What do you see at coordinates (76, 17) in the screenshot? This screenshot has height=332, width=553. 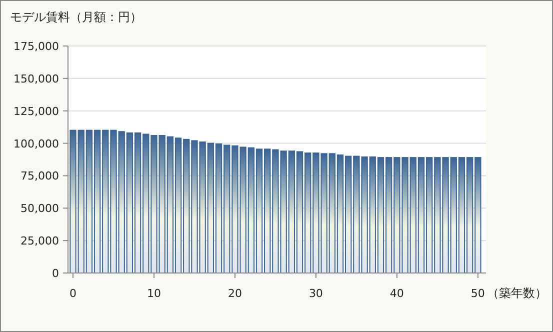 I see `chart-title: モデル賃料（月額：円）` at bounding box center [76, 17].